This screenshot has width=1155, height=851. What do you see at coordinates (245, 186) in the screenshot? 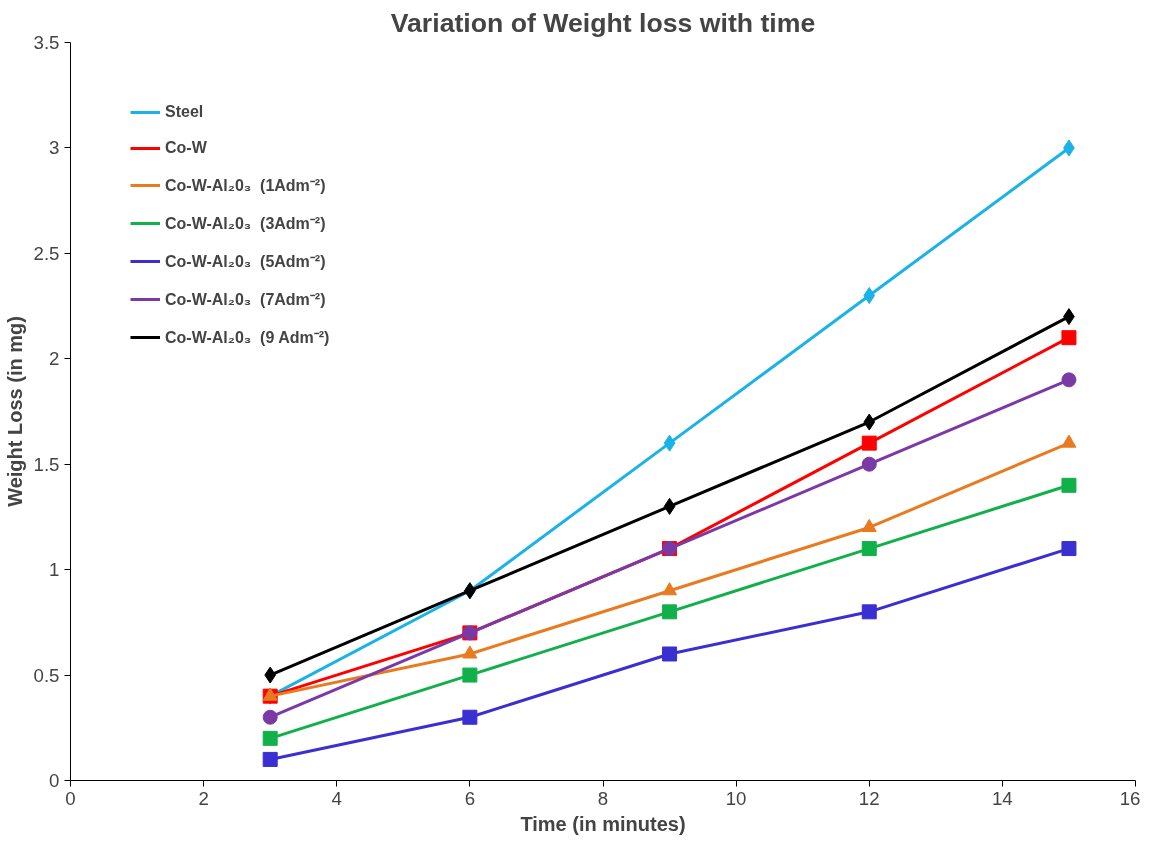
I see `legend-label: Co-W-Al₂0₃ (1Adm⁻²)` at bounding box center [245, 186].